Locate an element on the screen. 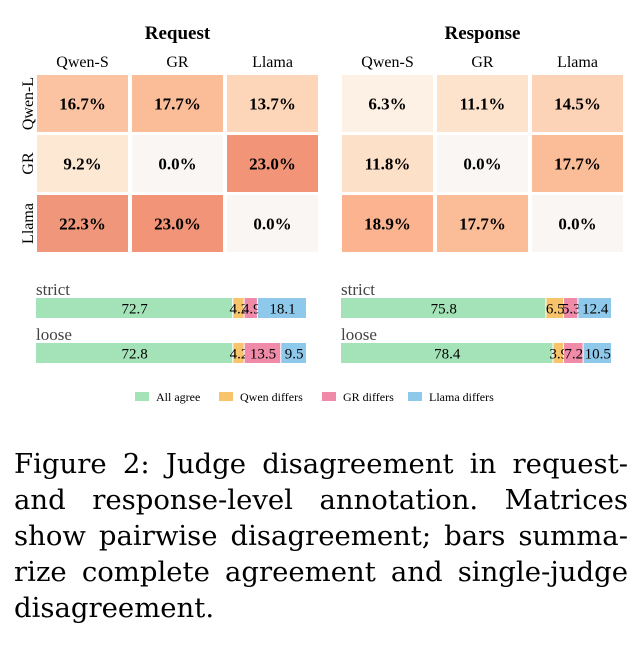 The width and height of the screenshot is (643, 662). caption-line: rize complete agreement and single-judge is located at coordinates (321, 572).